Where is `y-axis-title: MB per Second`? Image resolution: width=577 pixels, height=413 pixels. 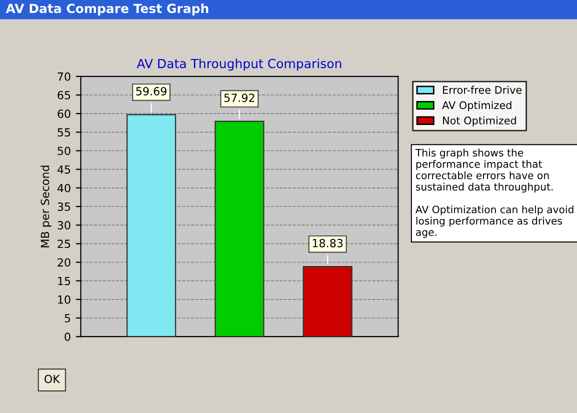
y-axis-title: MB per Second is located at coordinates (46, 207).